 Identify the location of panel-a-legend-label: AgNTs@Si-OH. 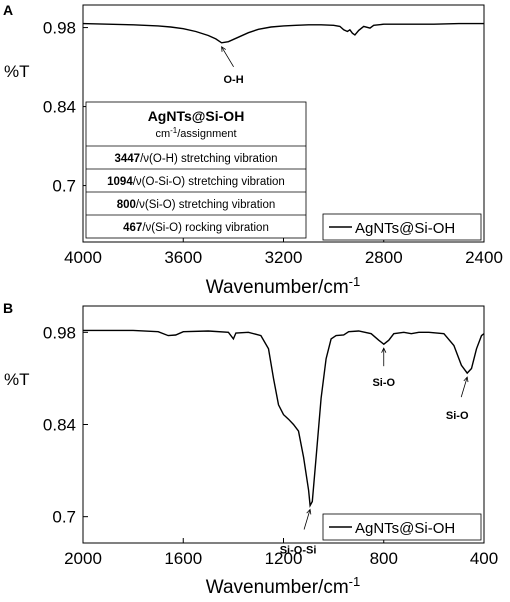
(405, 228).